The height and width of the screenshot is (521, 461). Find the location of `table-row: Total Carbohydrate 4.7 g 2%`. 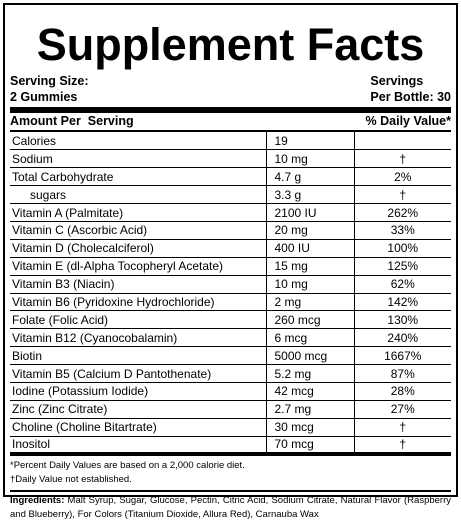

table-row: Total Carbohydrate 4.7 g 2% is located at coordinates (230, 177).